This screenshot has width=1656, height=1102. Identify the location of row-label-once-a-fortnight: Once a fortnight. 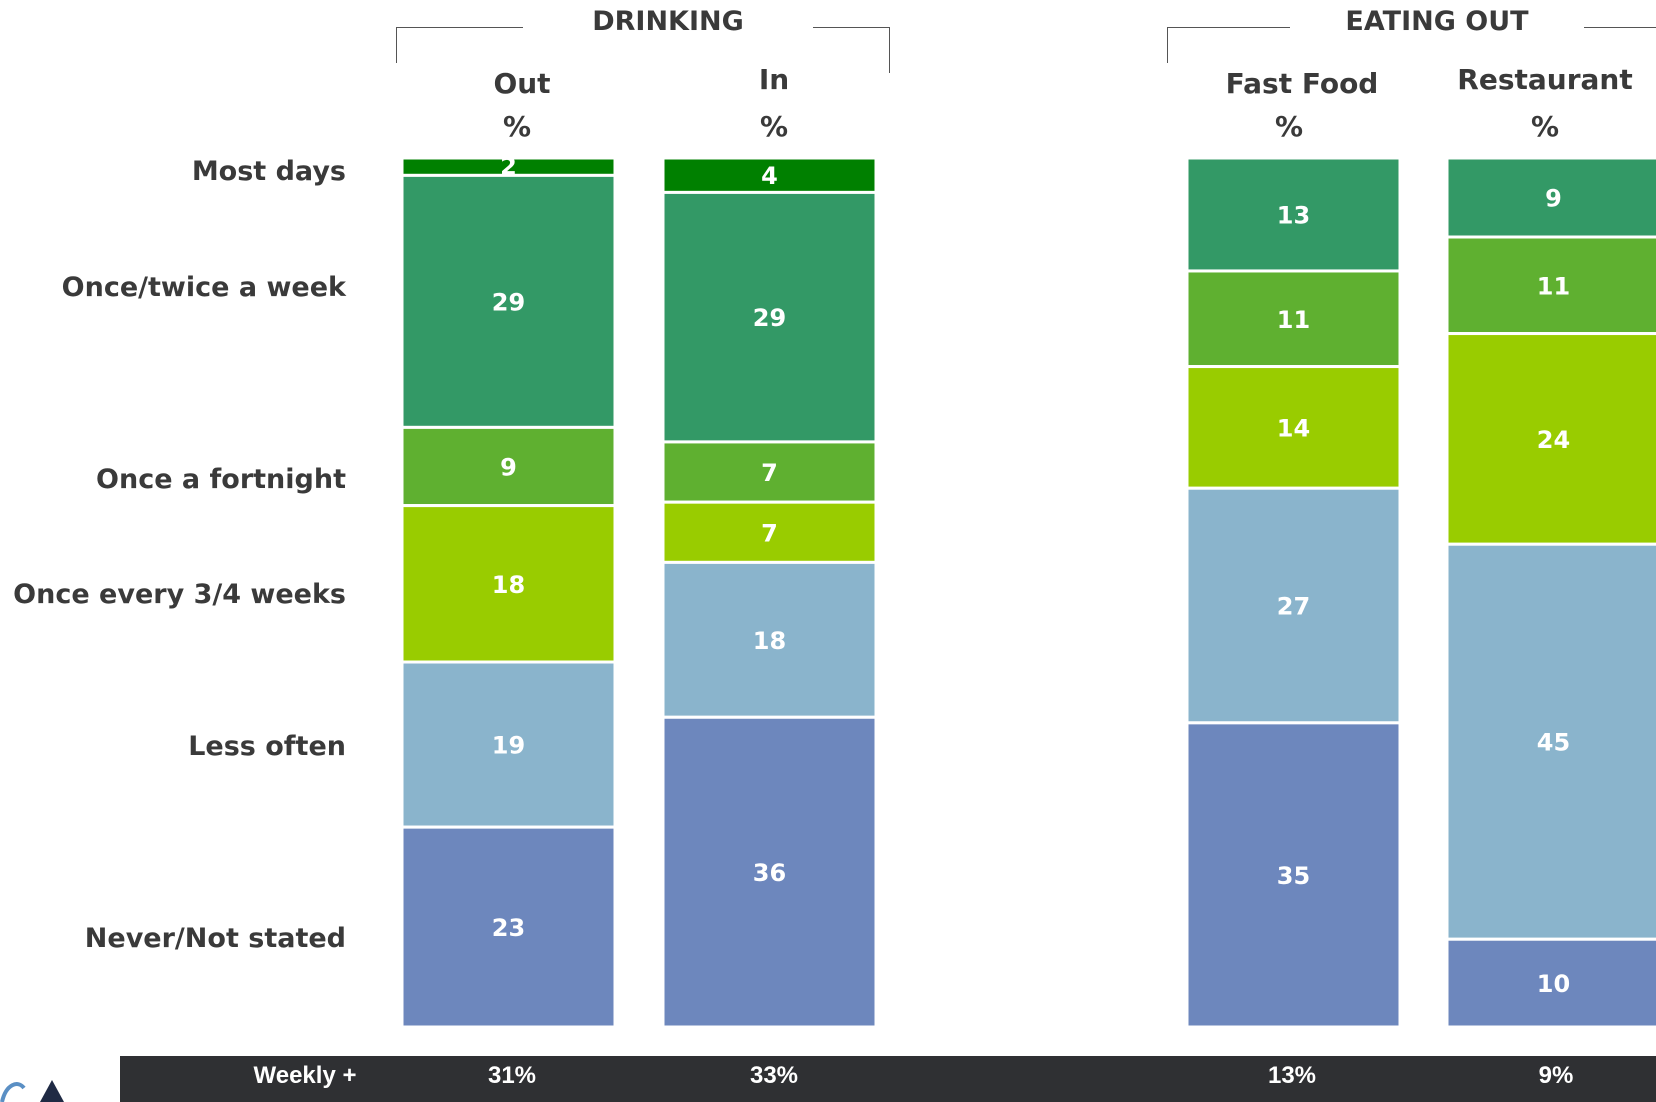
(221, 479).